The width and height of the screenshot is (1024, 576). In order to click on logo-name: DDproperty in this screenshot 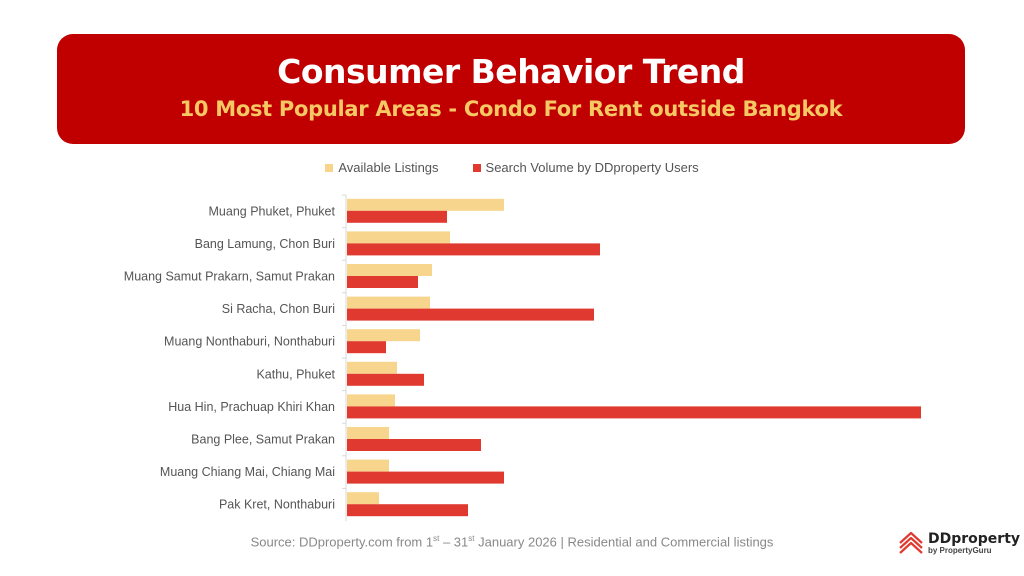, I will do `click(974, 538)`.